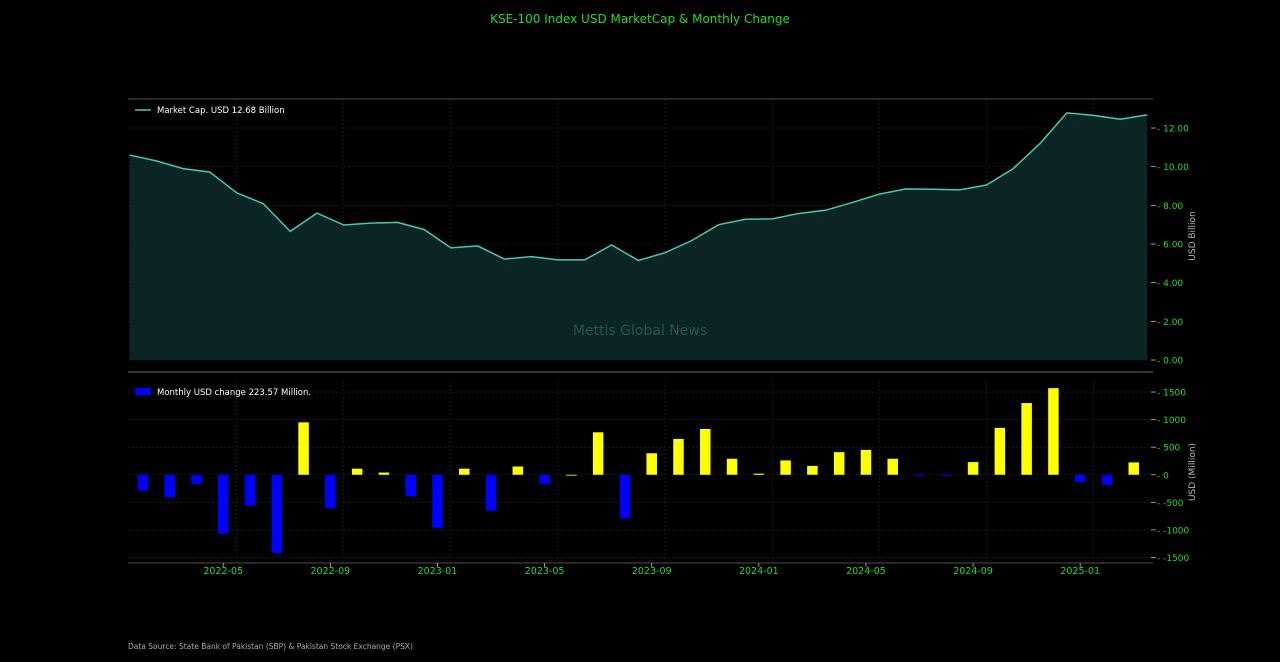  Describe the element at coordinates (1170, 284) in the screenshot. I see `top-y-tick-label: - 4.00` at that location.